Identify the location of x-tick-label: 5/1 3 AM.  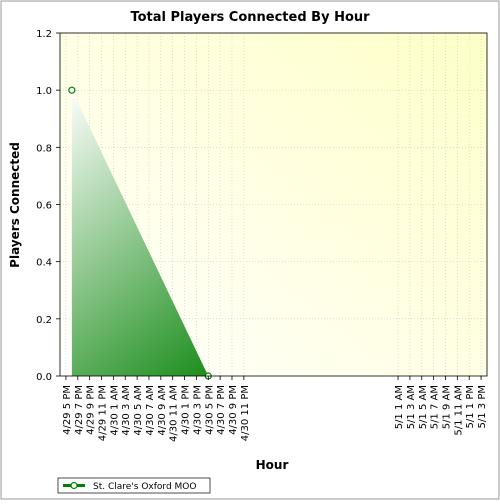
(411, 407).